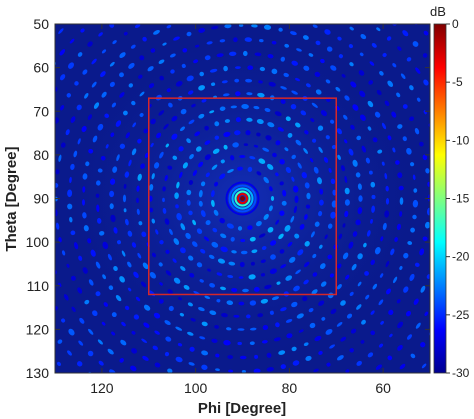 Image resolution: width=474 pixels, height=419 pixels. Describe the element at coordinates (440, 198) in the screenshot. I see `colorbar` at that location.